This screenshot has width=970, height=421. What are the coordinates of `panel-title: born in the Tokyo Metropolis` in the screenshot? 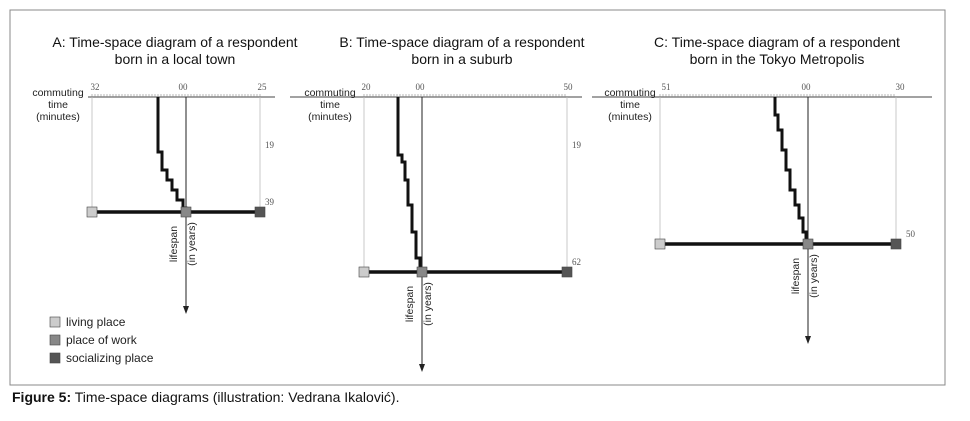 It's located at (777, 59).